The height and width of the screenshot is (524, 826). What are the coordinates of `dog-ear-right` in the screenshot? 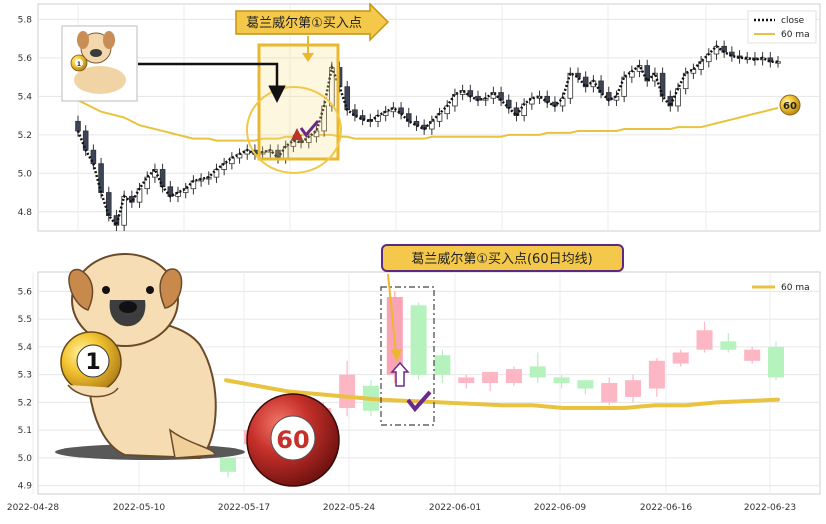 It's located at (171, 288).